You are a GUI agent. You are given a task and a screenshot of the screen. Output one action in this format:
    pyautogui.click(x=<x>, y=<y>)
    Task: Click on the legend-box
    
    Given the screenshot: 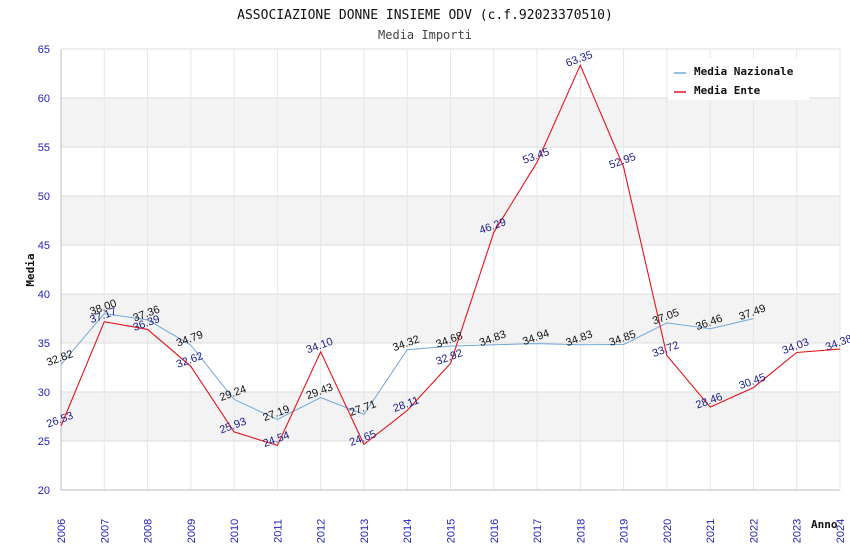 What is the action you would take?
    pyautogui.click(x=738, y=79)
    